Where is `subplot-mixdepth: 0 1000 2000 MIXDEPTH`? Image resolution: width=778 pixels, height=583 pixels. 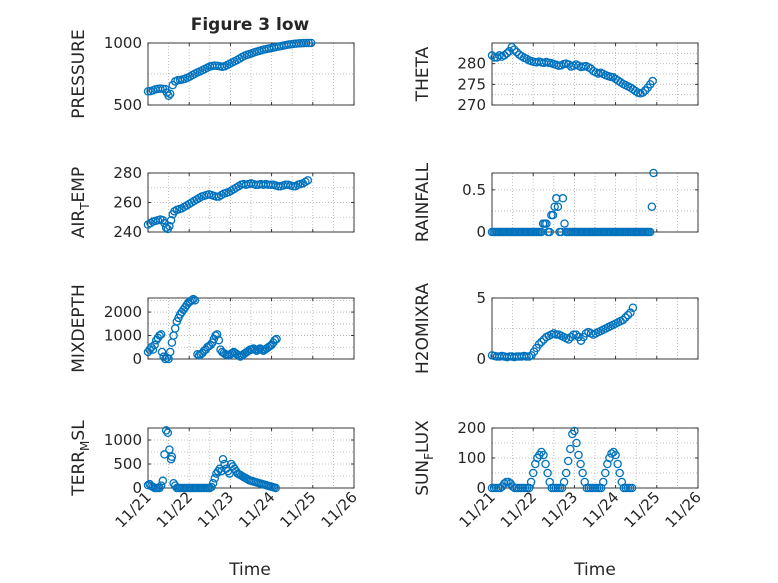 subplot-mixdepth: 0 1000 2000 MIXDEPTH is located at coordinates (212, 328).